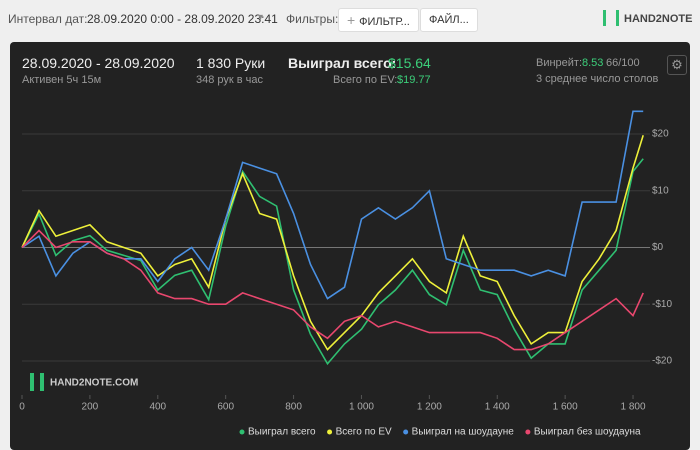 The width and height of the screenshot is (700, 450). What do you see at coordinates (157, 407) in the screenshot?
I see `x-tick-label: 400` at bounding box center [157, 407].